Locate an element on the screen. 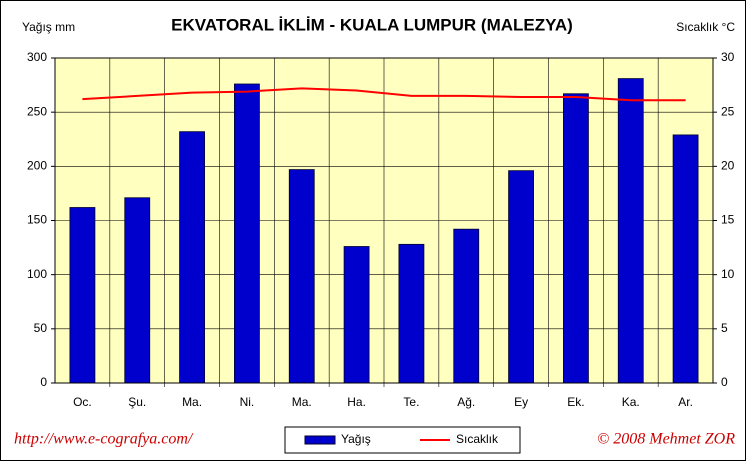 This screenshot has height=461, width=746. chart-title: EKVATORAL İKLİM - KUALA LUMPUR (MALEZYA) is located at coordinates (372, 24).